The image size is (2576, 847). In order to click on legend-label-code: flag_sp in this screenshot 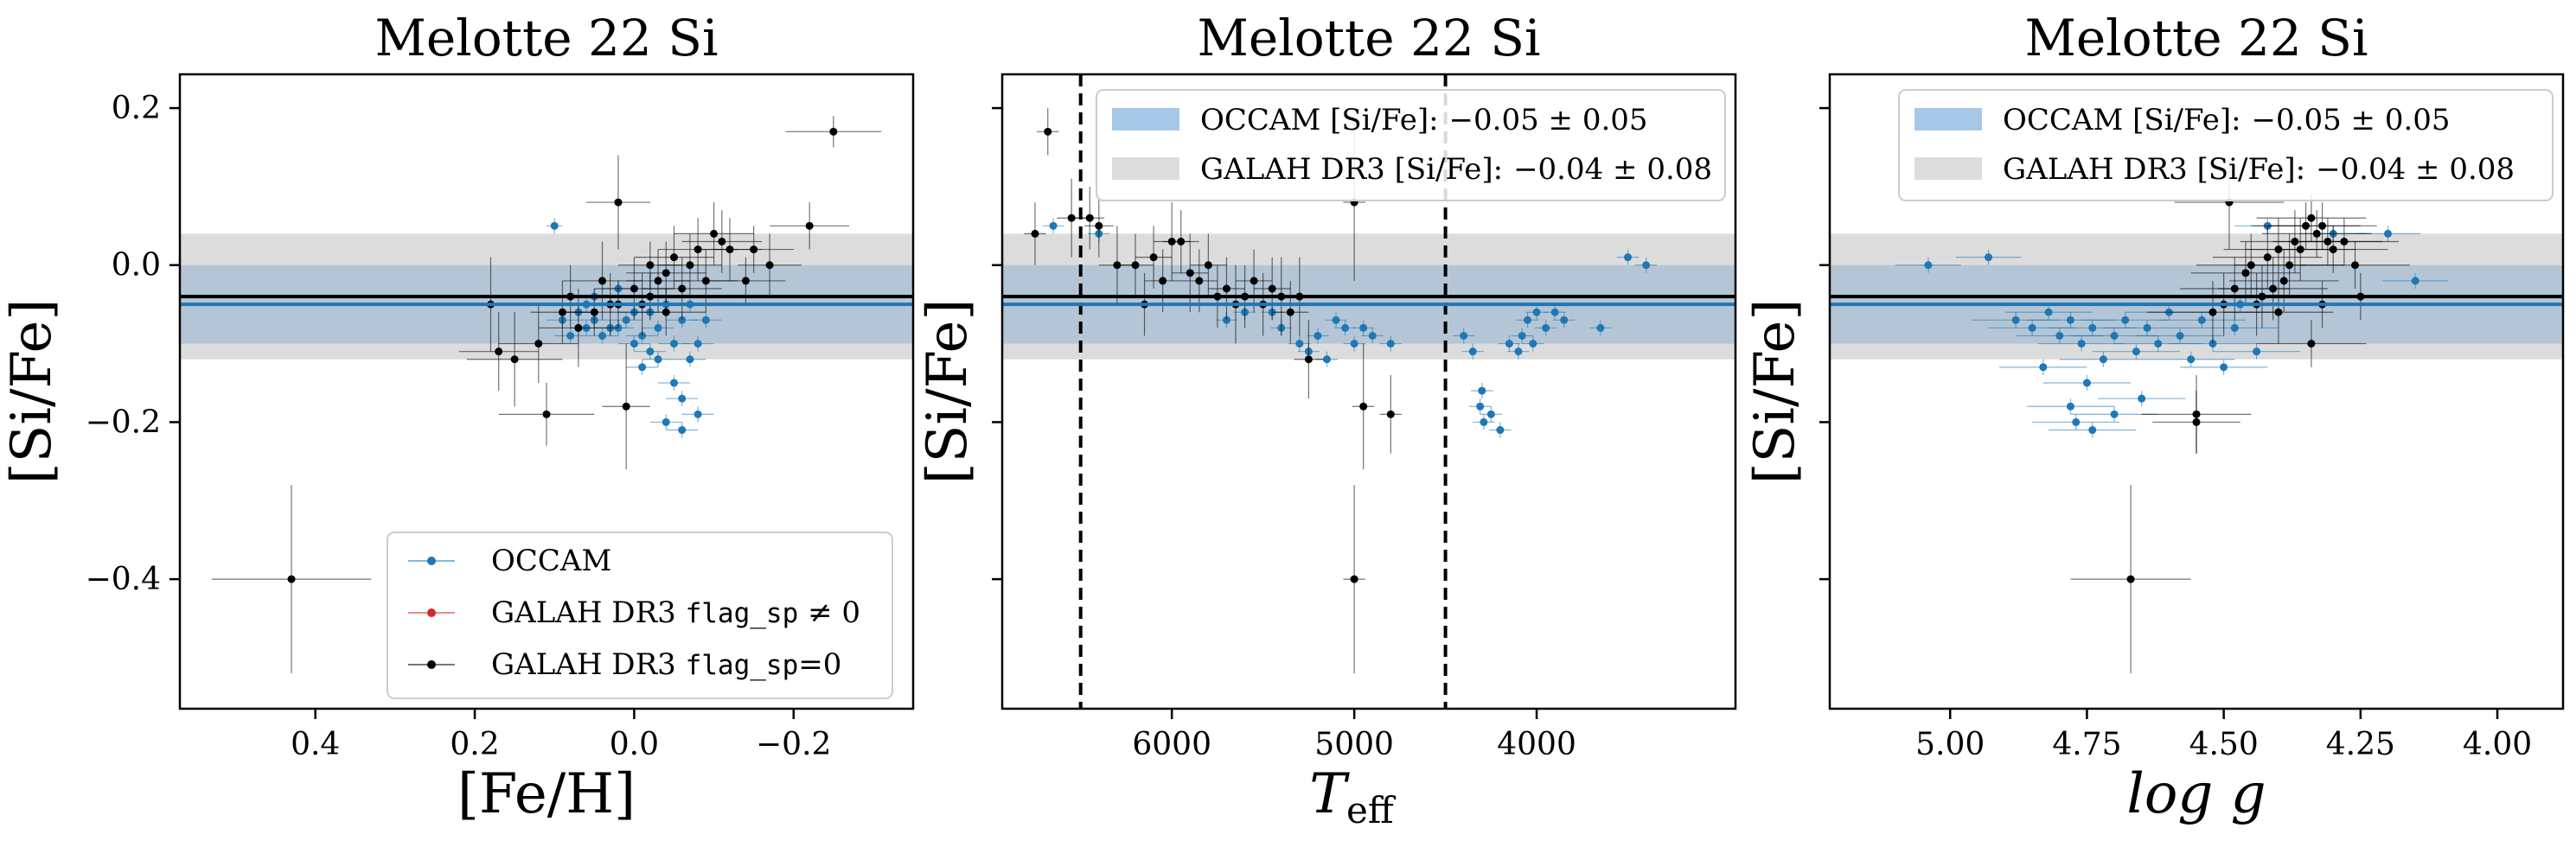, I will do `click(743, 613)`.